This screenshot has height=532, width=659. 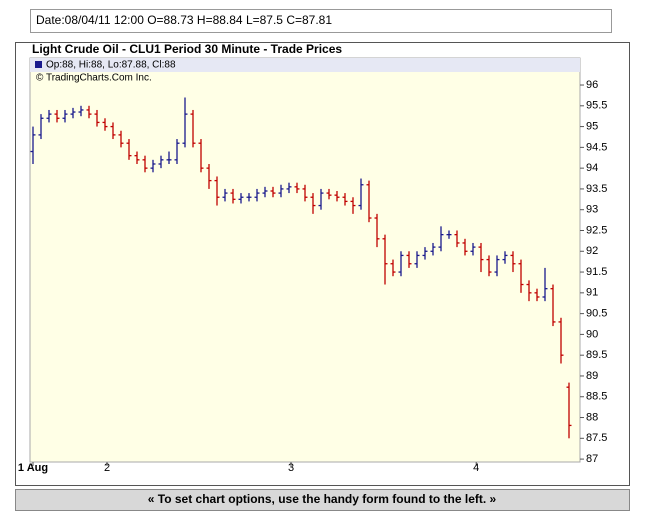 What do you see at coordinates (33, 468) in the screenshot?
I see `x-tick-label: 1 Aug` at bounding box center [33, 468].